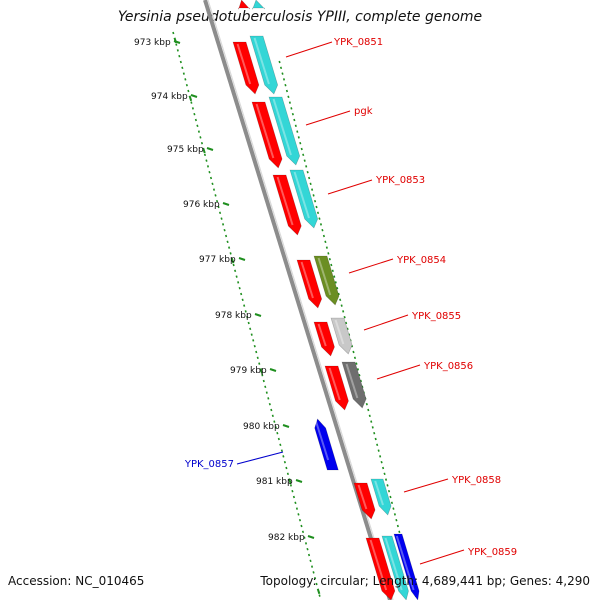 This screenshot has height=600, width=600. What do you see at coordinates (400, 180) in the screenshot?
I see `gene-label: YPK_0853` at bounding box center [400, 180].